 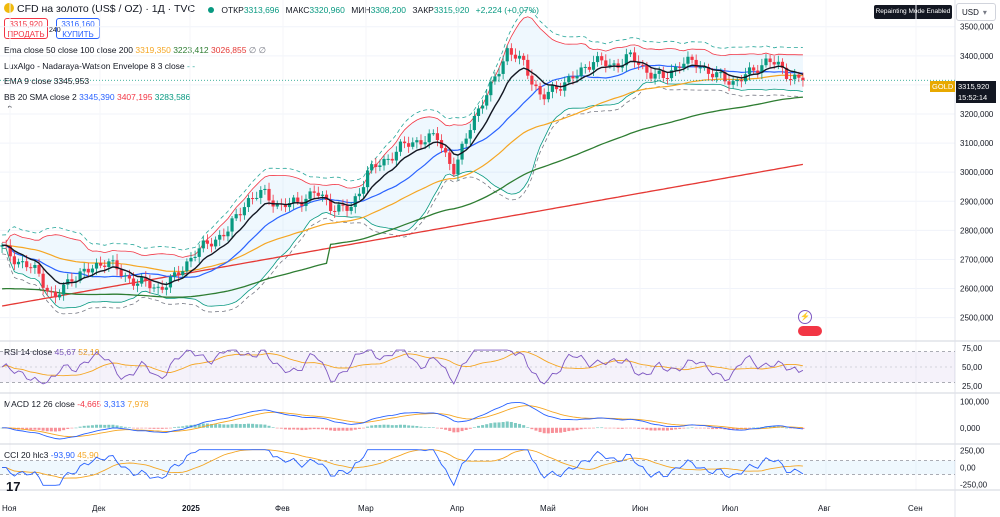 I want to click on currency-select: USD ▾, so click(x=976, y=12).